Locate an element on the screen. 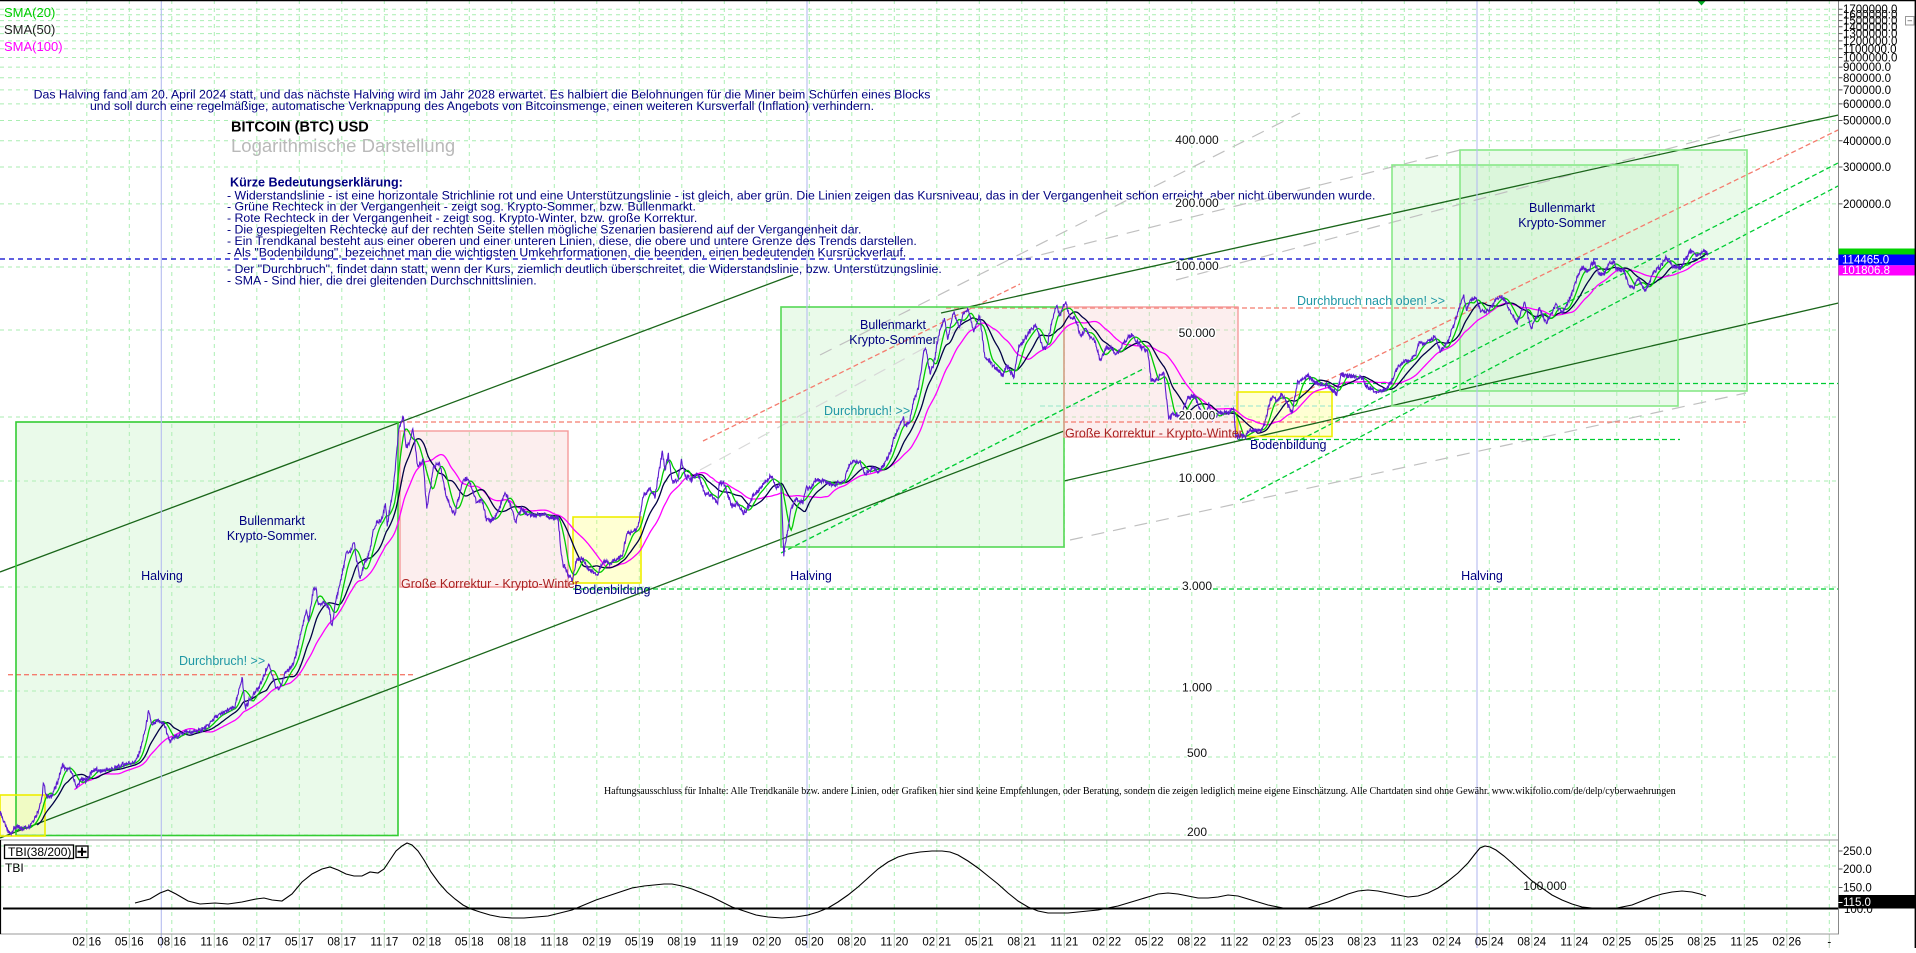  svg-text: TBI is located at coordinates (14, 868).